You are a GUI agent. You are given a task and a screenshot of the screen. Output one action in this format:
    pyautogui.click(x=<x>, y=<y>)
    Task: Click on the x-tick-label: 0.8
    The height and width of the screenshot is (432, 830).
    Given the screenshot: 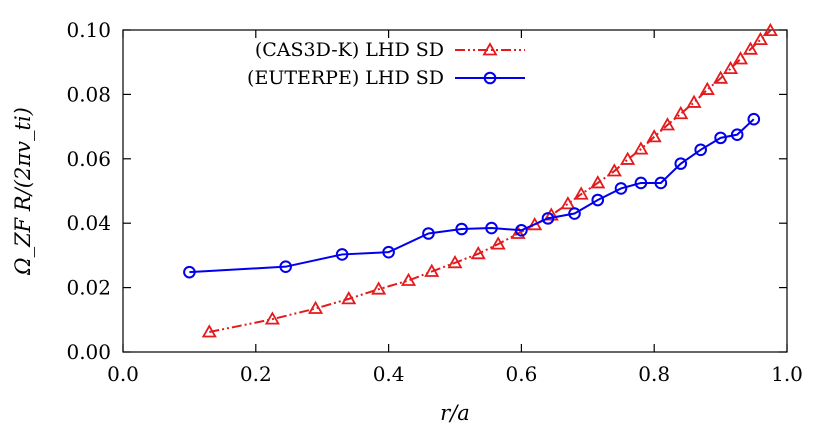 What is the action you would take?
    pyautogui.click(x=654, y=374)
    